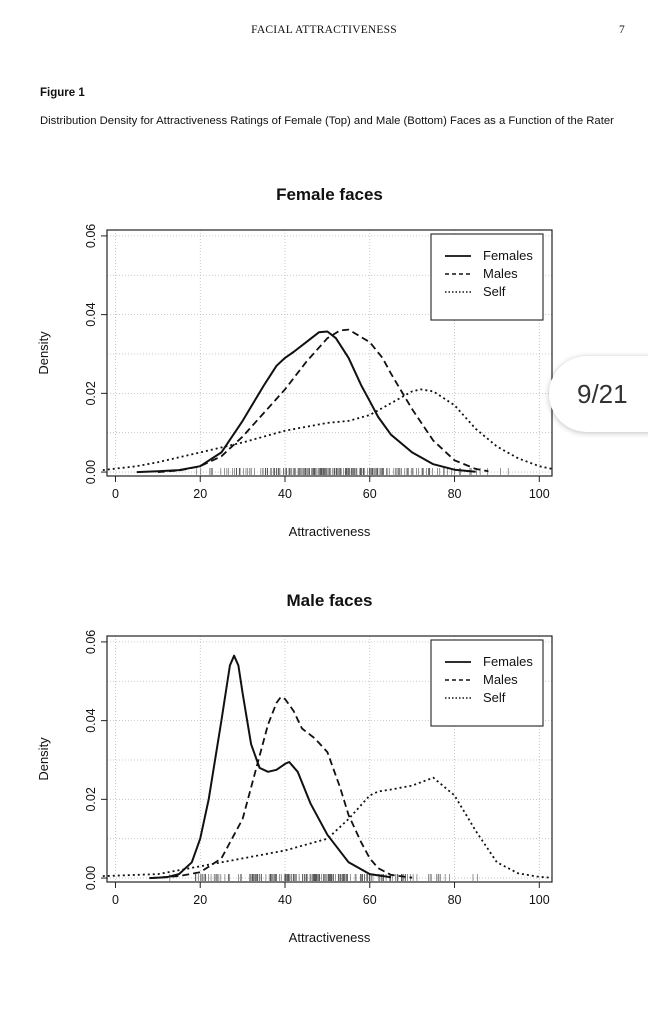 This screenshot has height=1024, width=648. I want to click on running-head: FACIAL ATTRACTIVENESS, so click(324, 30).